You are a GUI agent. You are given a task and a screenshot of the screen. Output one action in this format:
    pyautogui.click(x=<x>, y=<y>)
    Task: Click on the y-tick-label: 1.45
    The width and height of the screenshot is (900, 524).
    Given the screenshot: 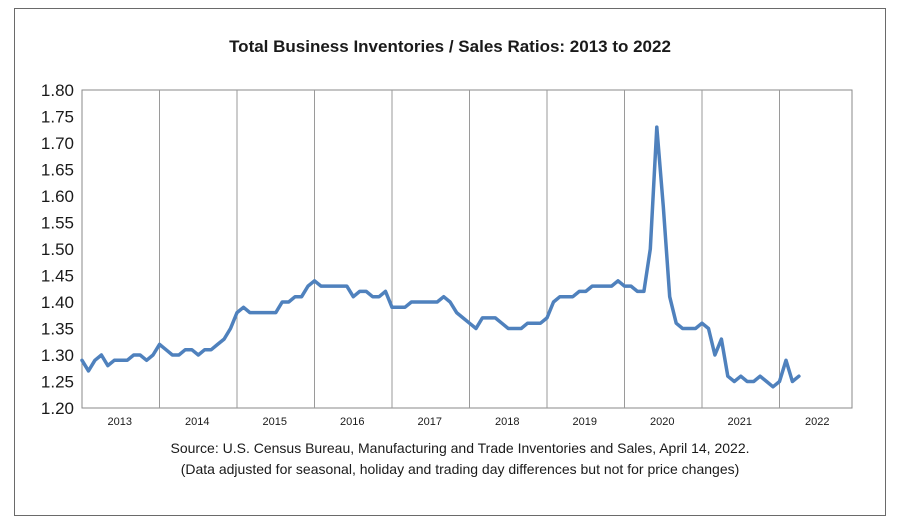 What is the action you would take?
    pyautogui.click(x=57, y=276)
    